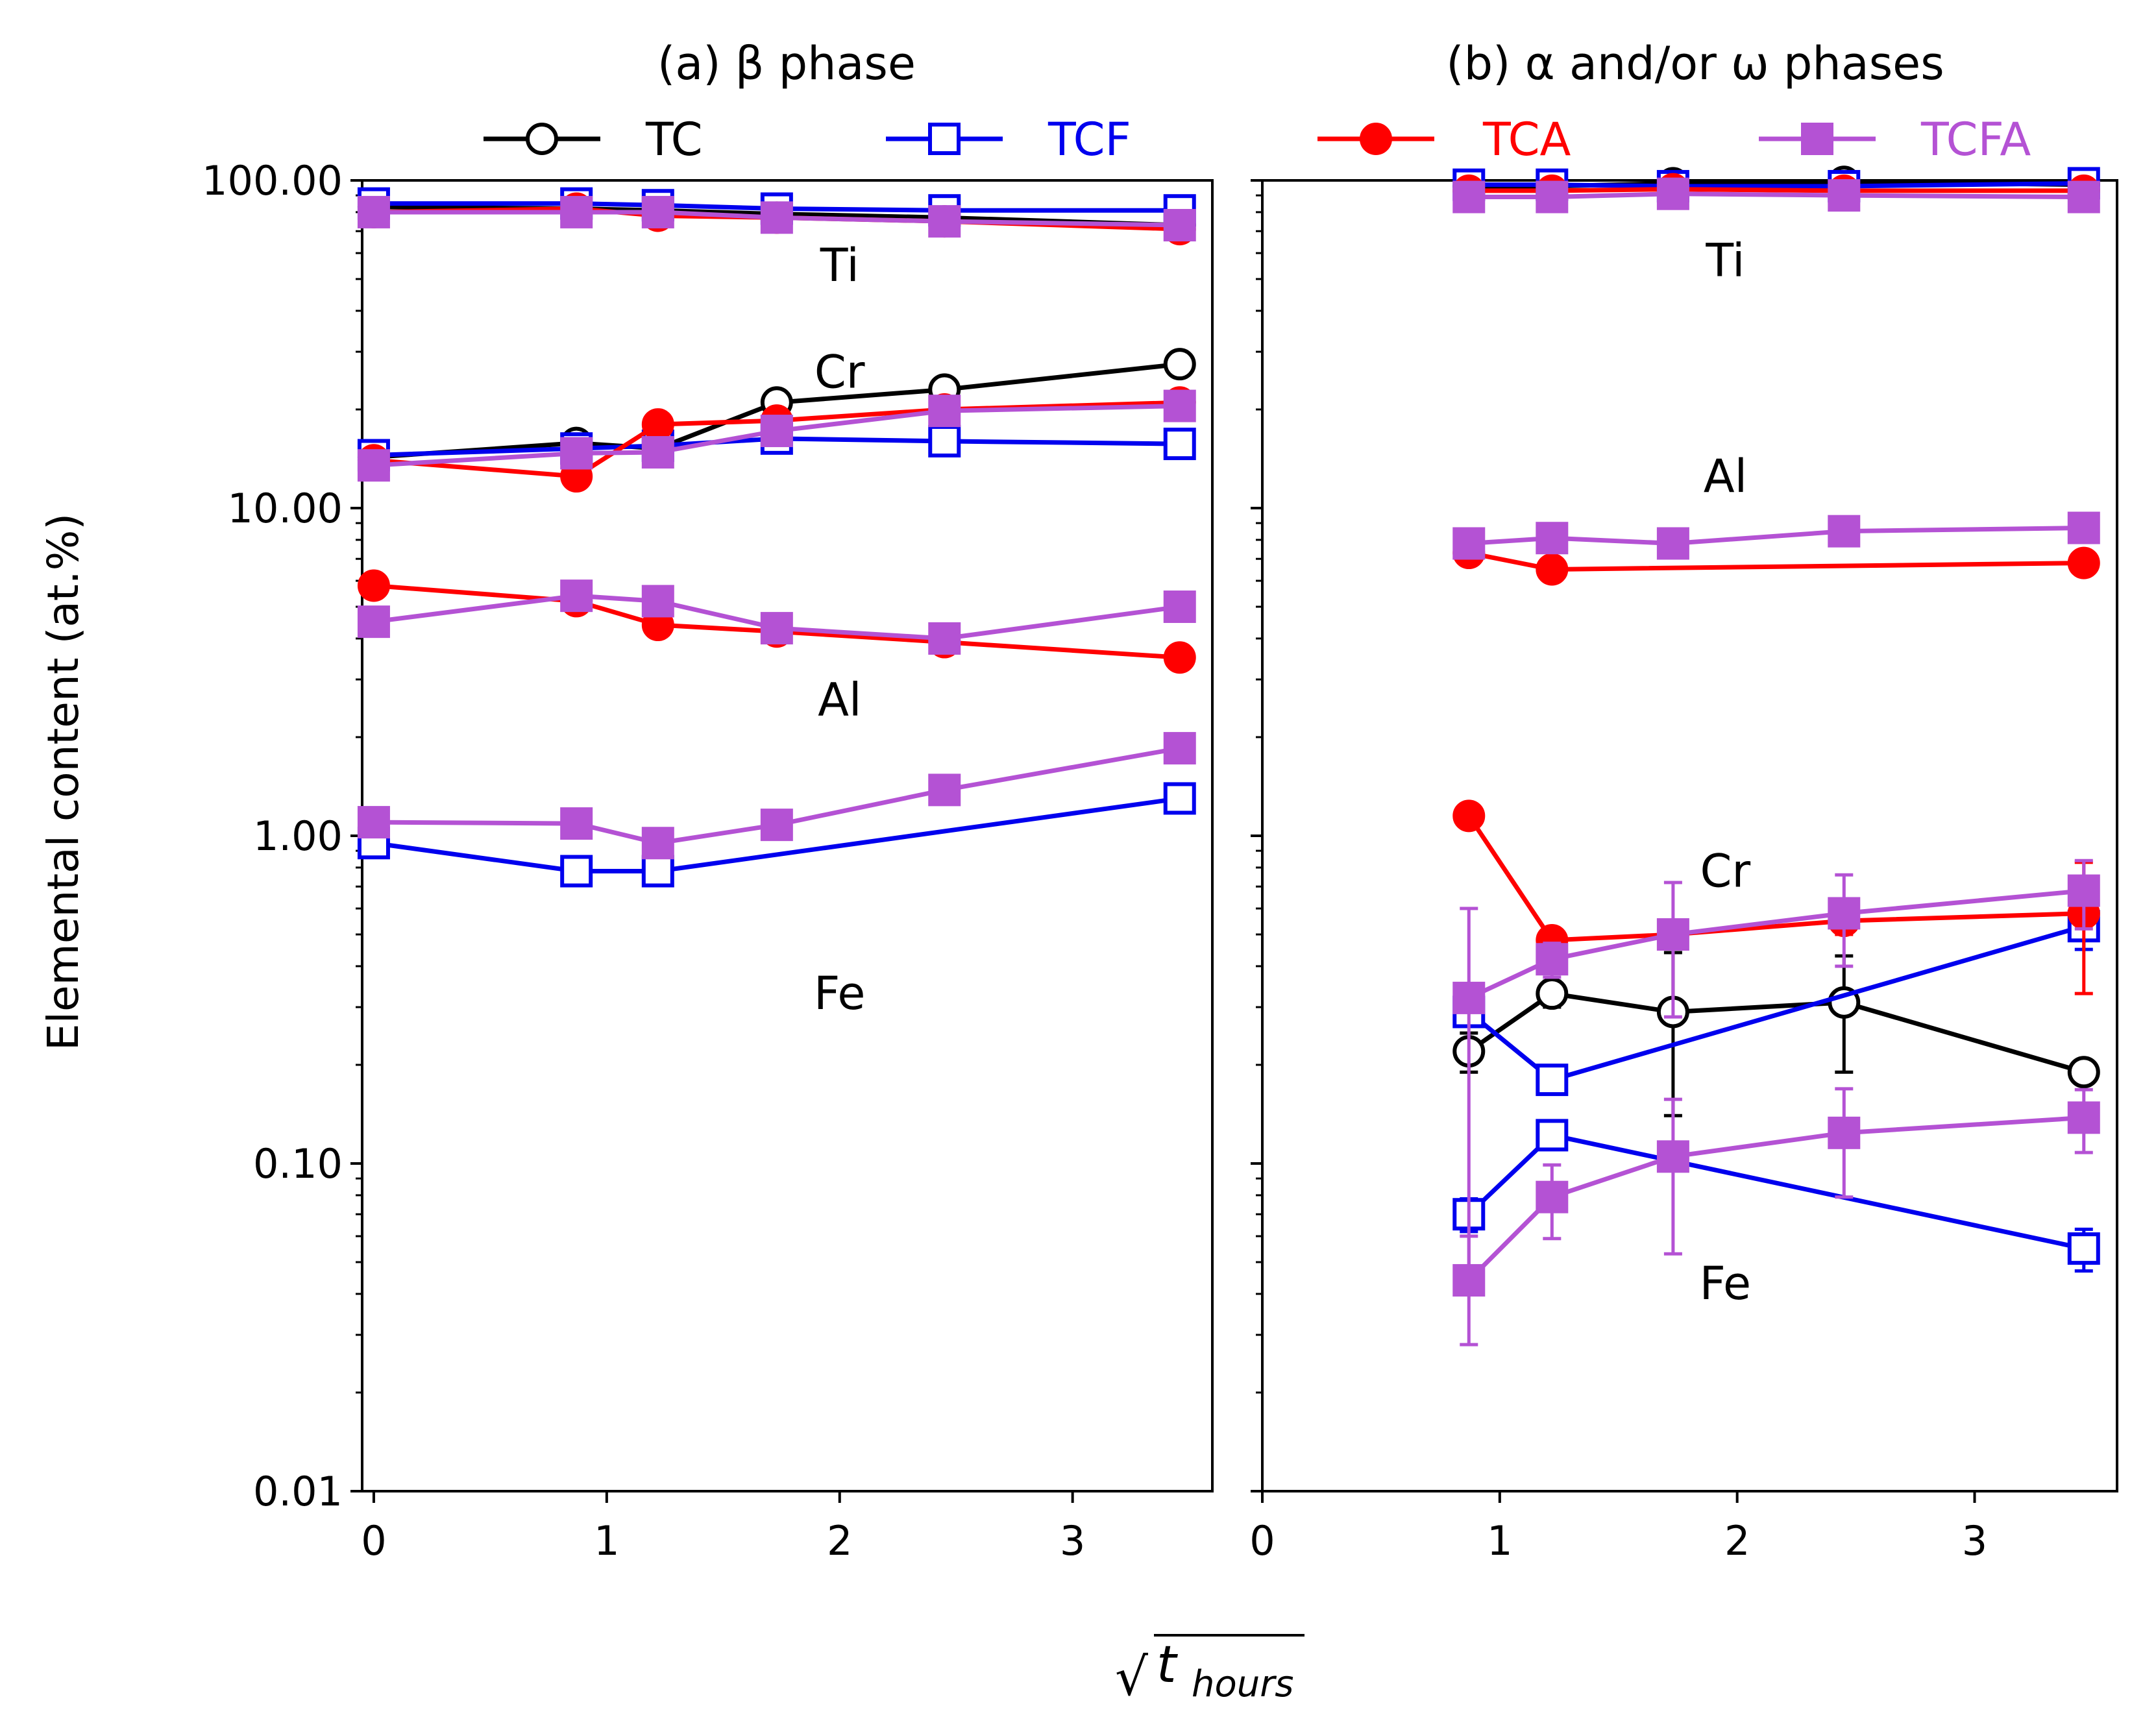  What do you see at coordinates (944, 139) in the screenshot?
I see `legend-marker-tcf` at bounding box center [944, 139].